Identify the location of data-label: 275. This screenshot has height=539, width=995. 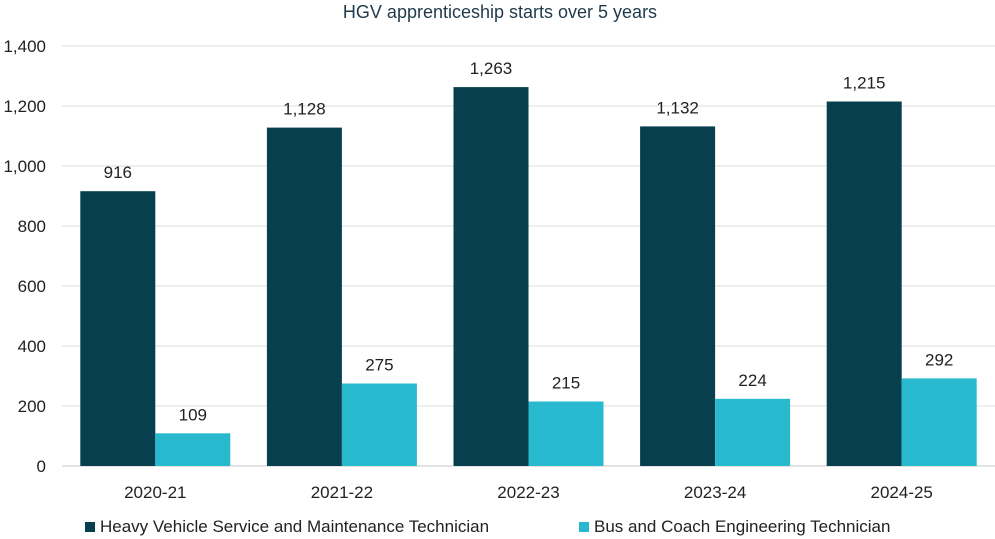
(379, 365).